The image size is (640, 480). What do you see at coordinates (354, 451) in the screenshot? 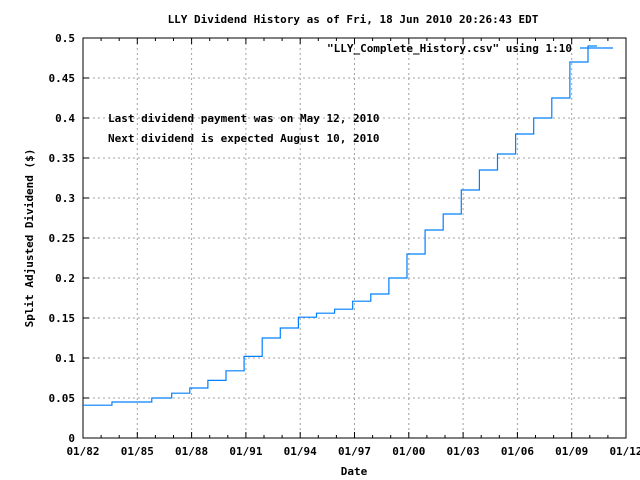
I see `x-tick-label: 01/97` at bounding box center [354, 451].